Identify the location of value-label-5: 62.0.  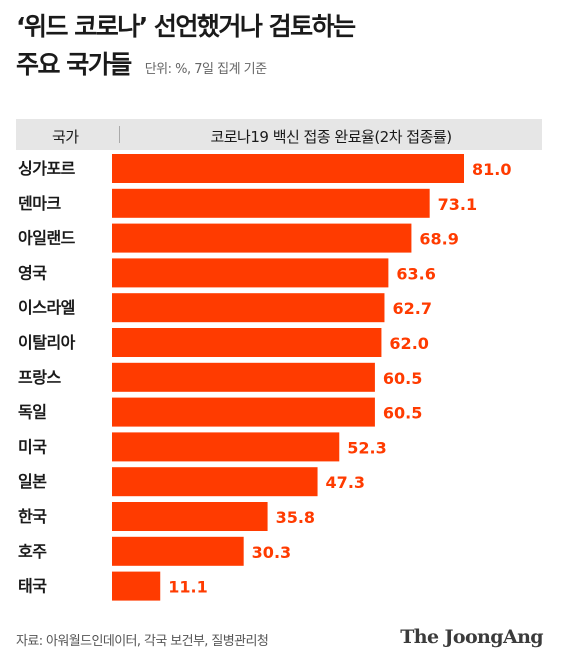
(408, 343).